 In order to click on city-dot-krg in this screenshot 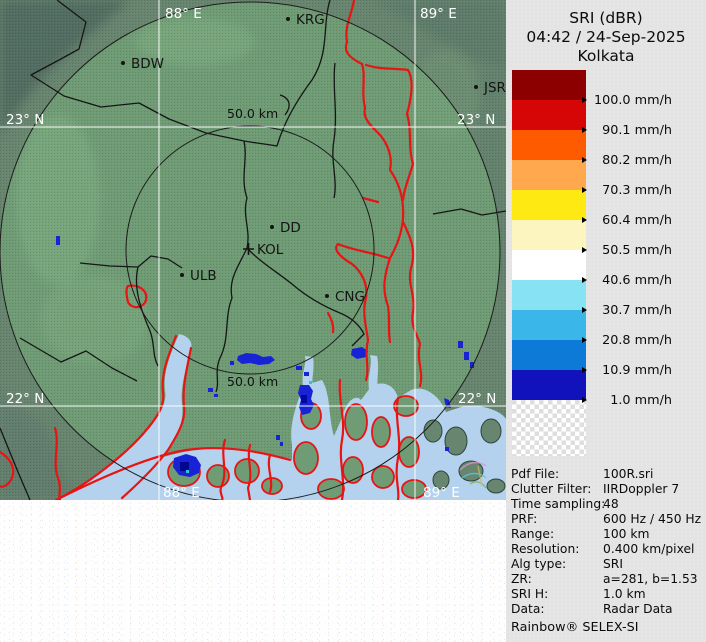, I will do `click(288, 19)`.